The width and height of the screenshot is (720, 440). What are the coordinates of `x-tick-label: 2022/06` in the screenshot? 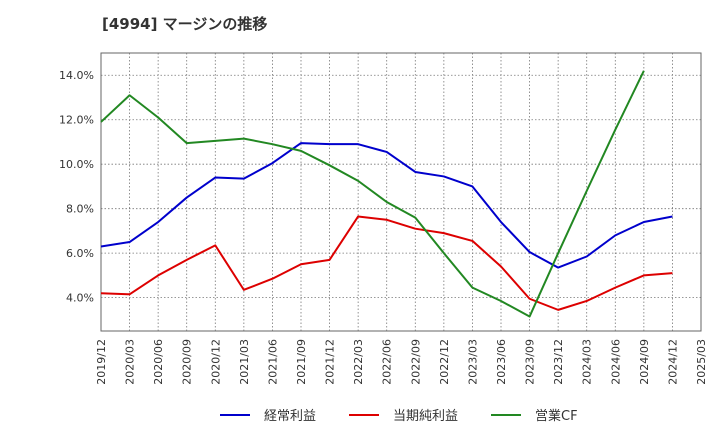 It's located at (387, 362).